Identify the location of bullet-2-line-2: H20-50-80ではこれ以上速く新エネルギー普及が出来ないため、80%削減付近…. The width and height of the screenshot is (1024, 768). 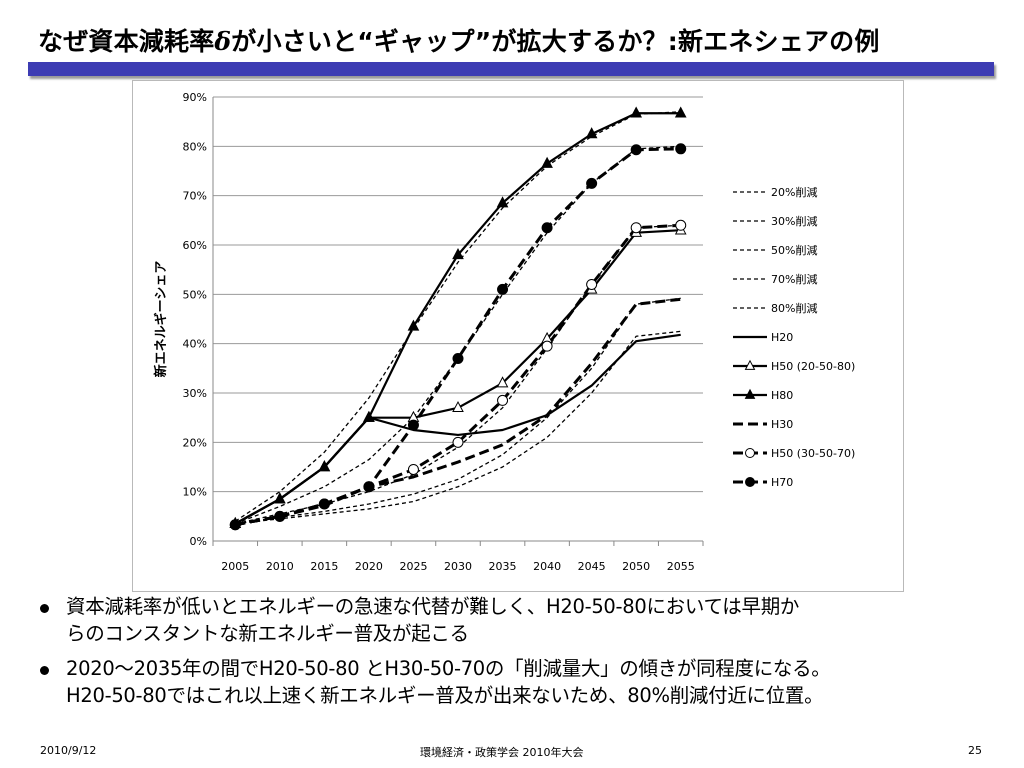
(445, 695).